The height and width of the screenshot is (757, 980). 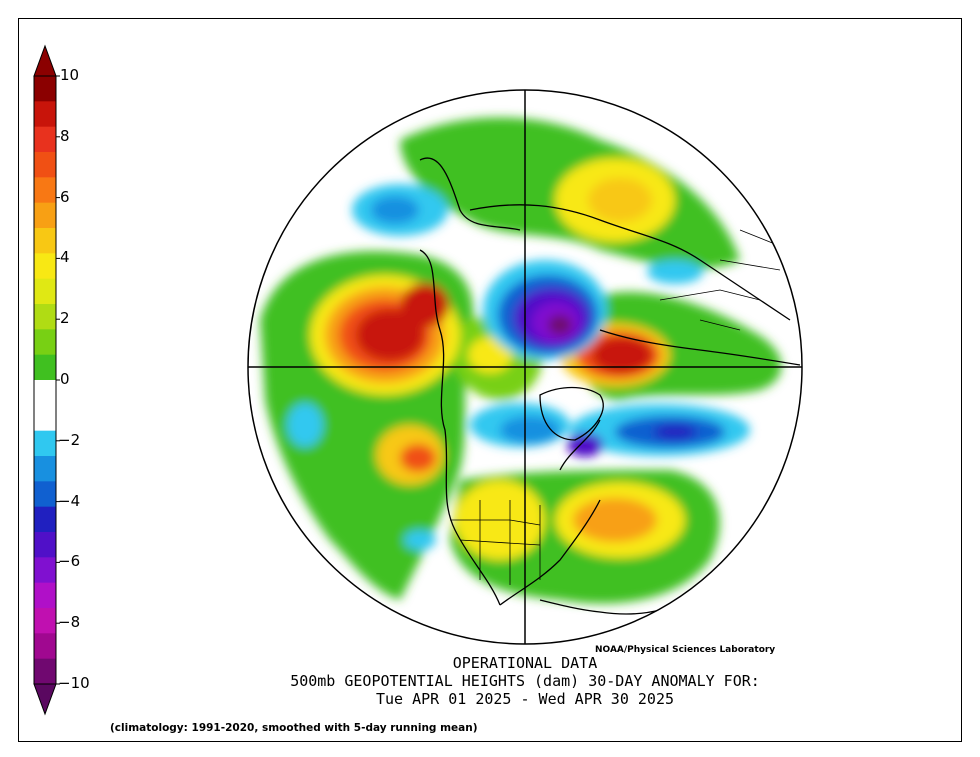 What do you see at coordinates (635, 285) in the screenshot?
I see `coastline-eurasia` at bounding box center [635, 285].